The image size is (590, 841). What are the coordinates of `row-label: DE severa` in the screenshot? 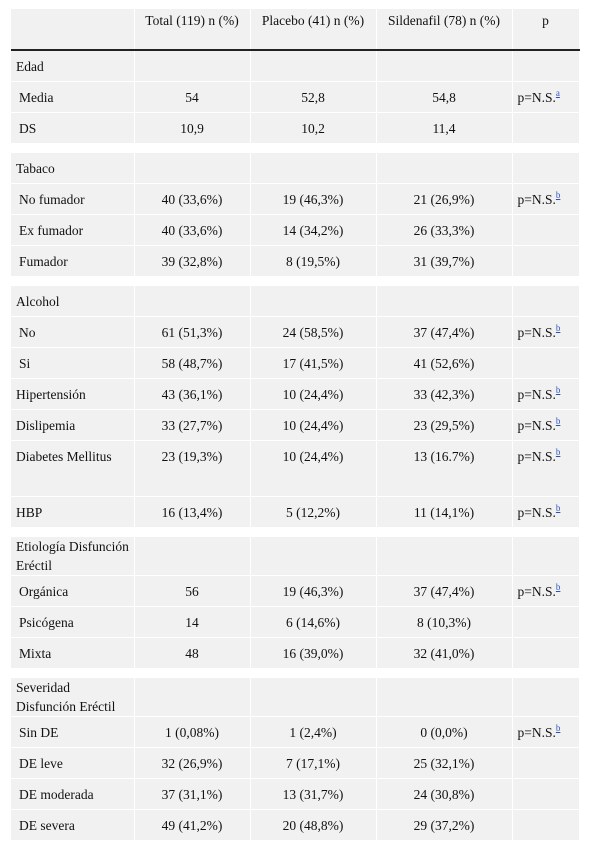 It's located at (73, 825).